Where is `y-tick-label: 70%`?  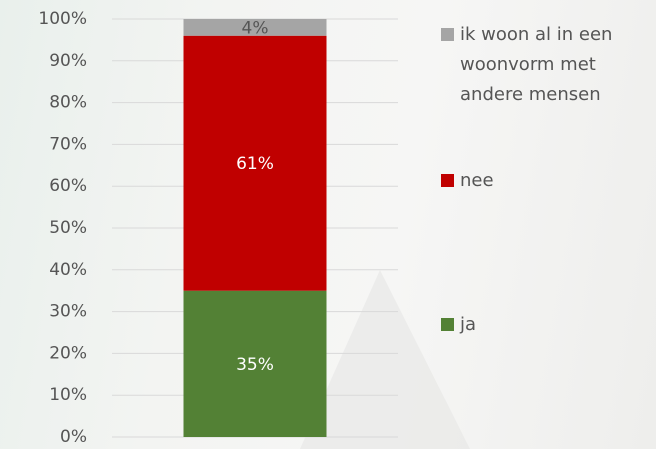
y-tick-label: 70% is located at coordinates (68, 144).